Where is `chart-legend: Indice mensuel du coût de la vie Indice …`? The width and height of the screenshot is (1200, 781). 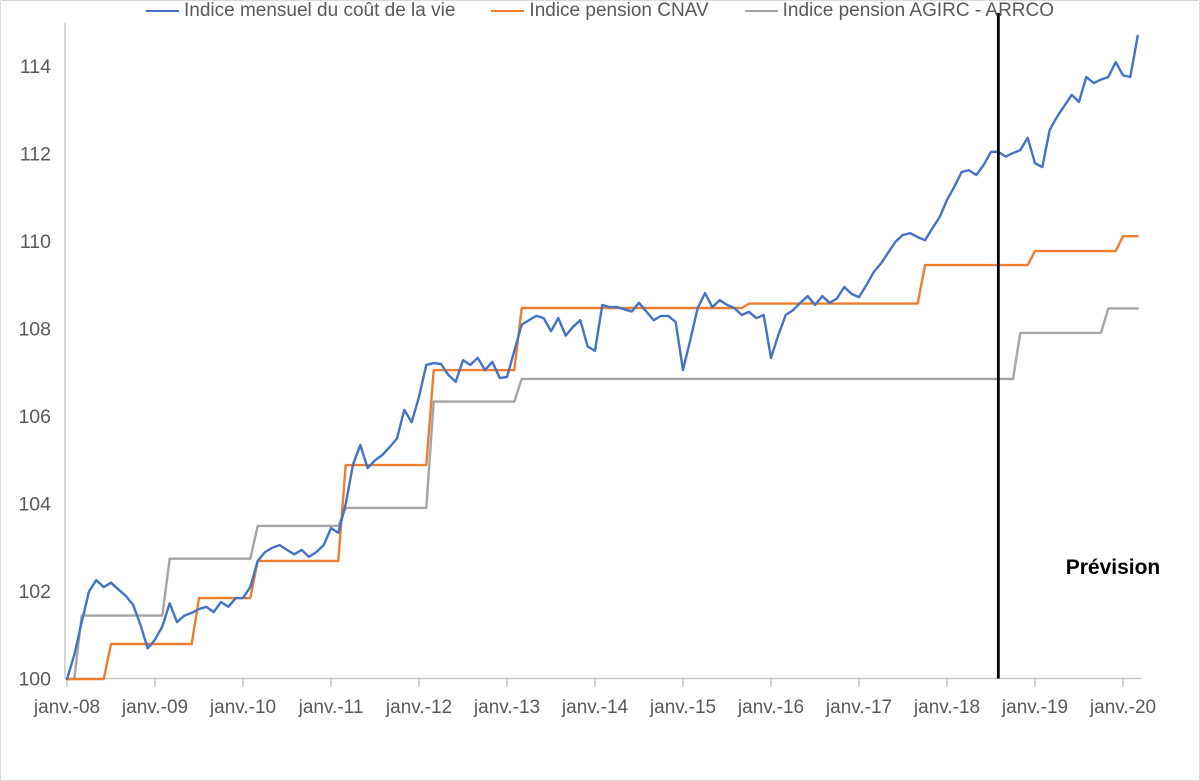 chart-legend: Indice mensuel du coût de la vie Indice … is located at coordinates (600, 11).